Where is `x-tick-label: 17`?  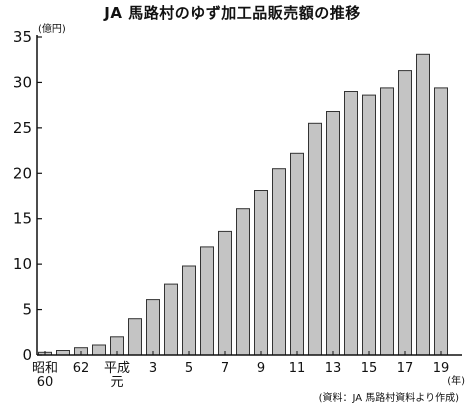 x-tick-label: 17 is located at coordinates (405, 368).